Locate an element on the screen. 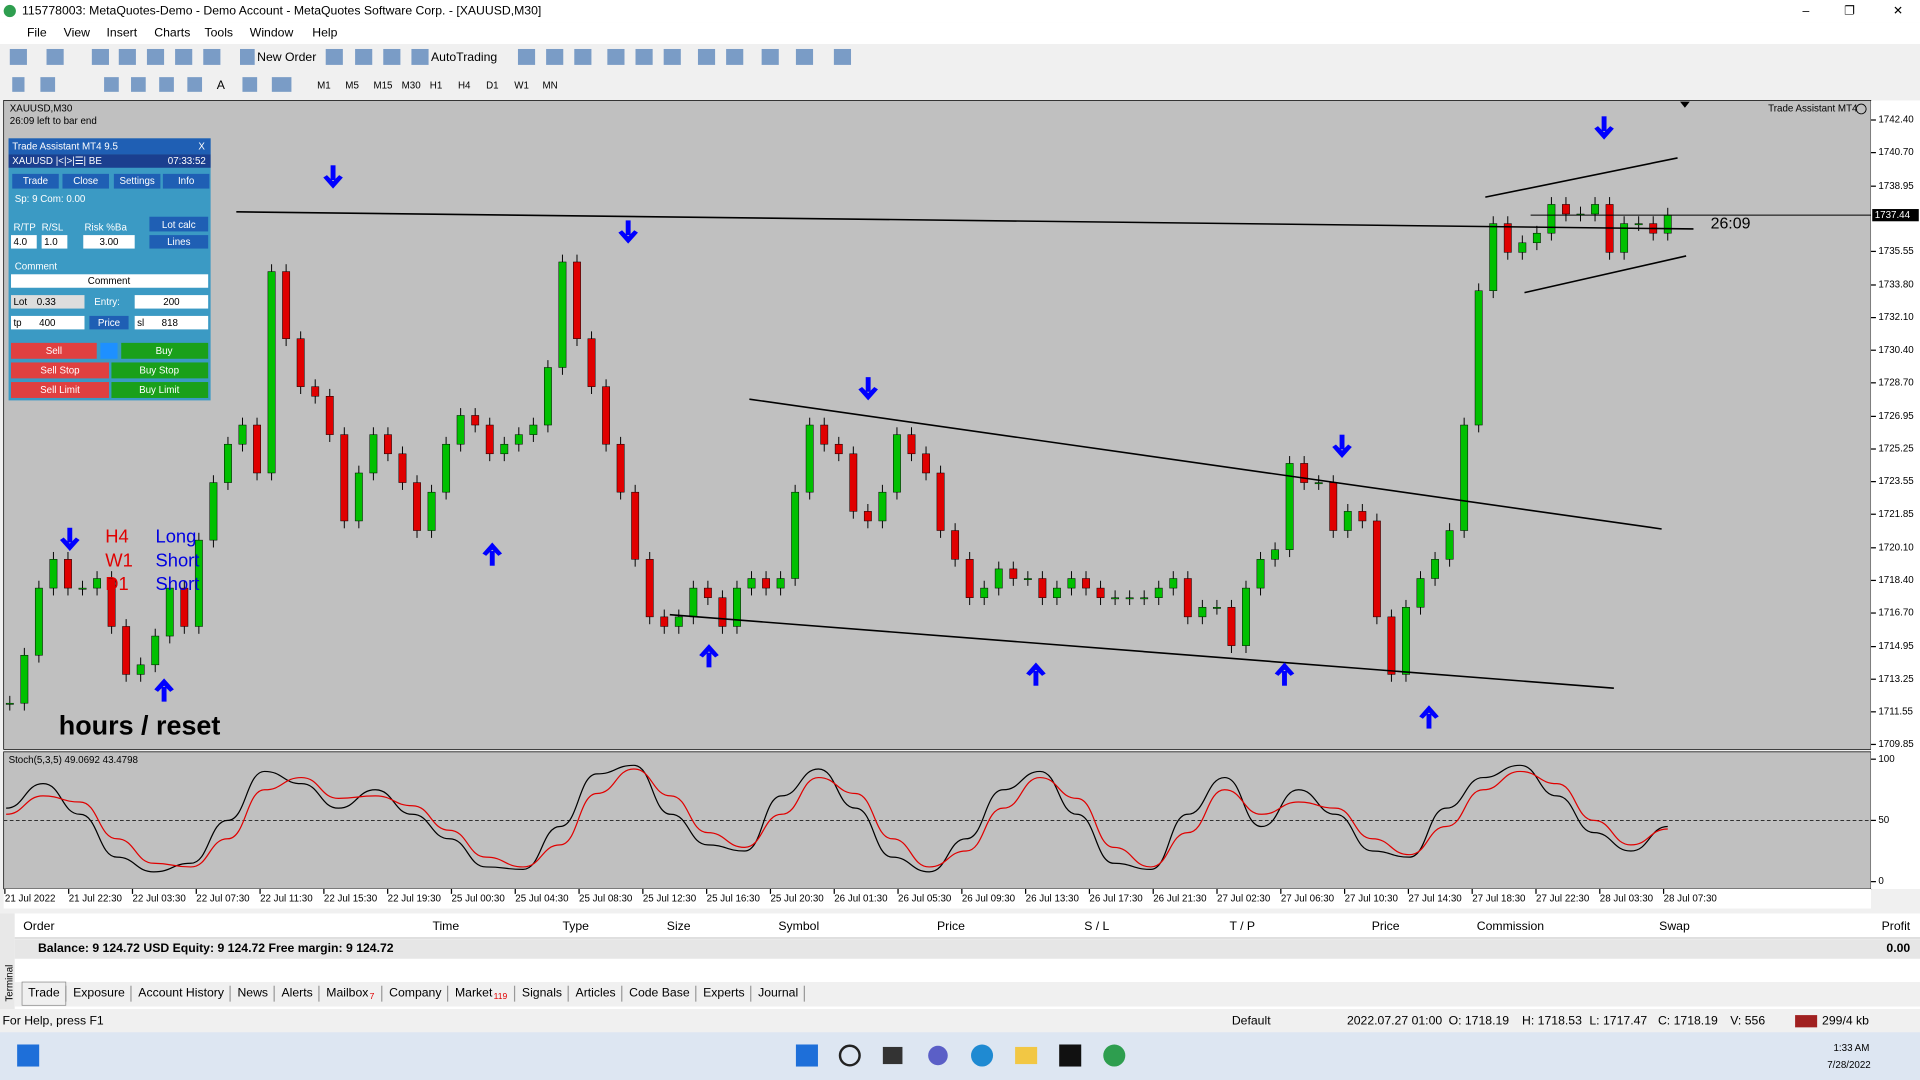  price-btn is located at coordinates (109, 322).